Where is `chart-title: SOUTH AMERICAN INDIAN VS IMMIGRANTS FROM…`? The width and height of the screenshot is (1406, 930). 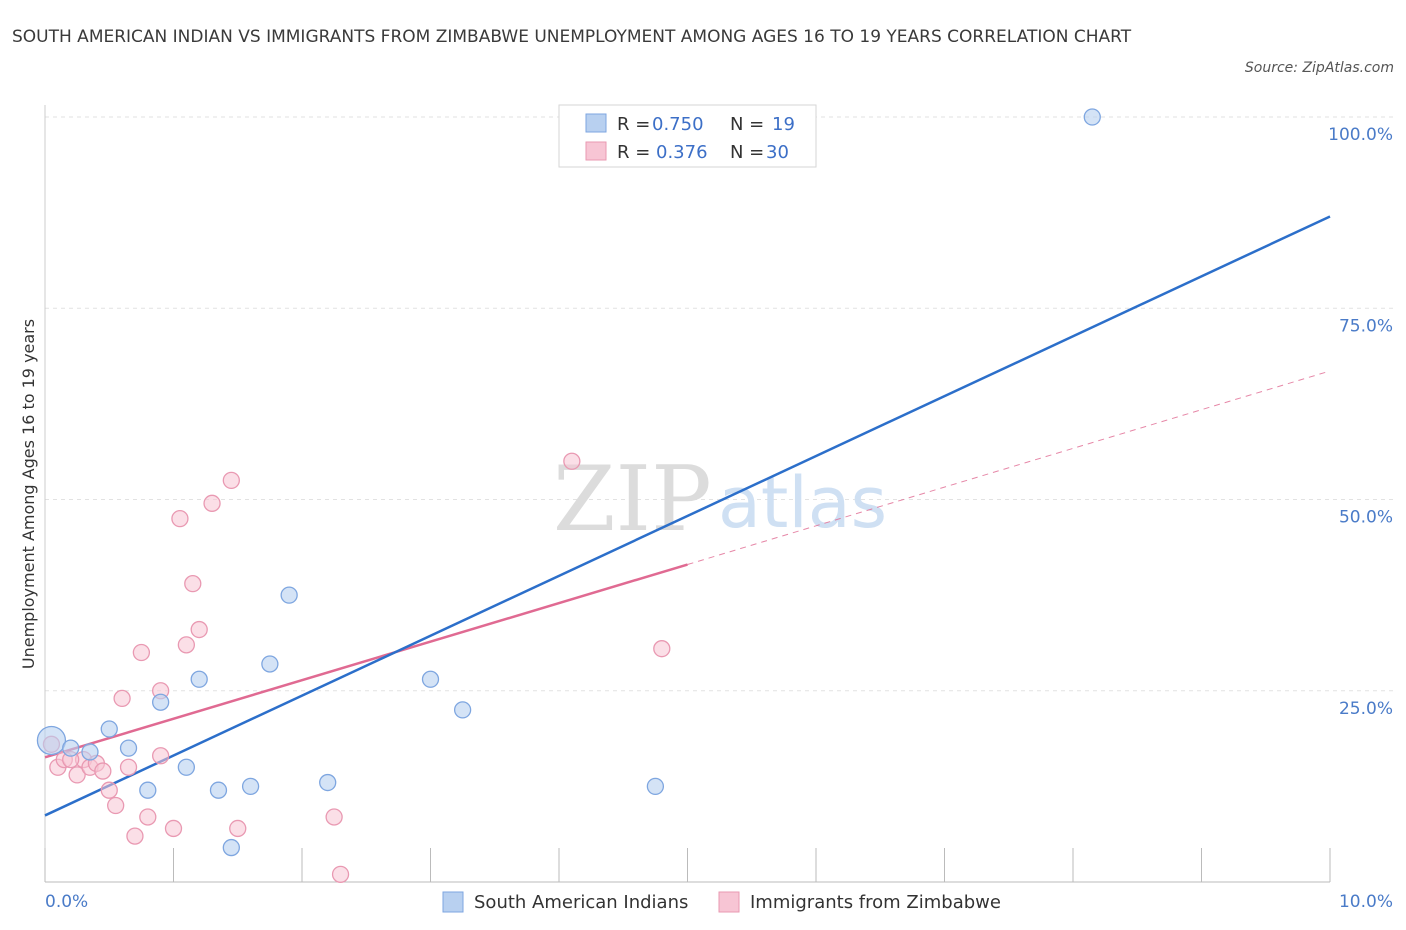 chart-title: SOUTH AMERICAN INDIAN VS IMMIGRANTS FROM… is located at coordinates (572, 37).